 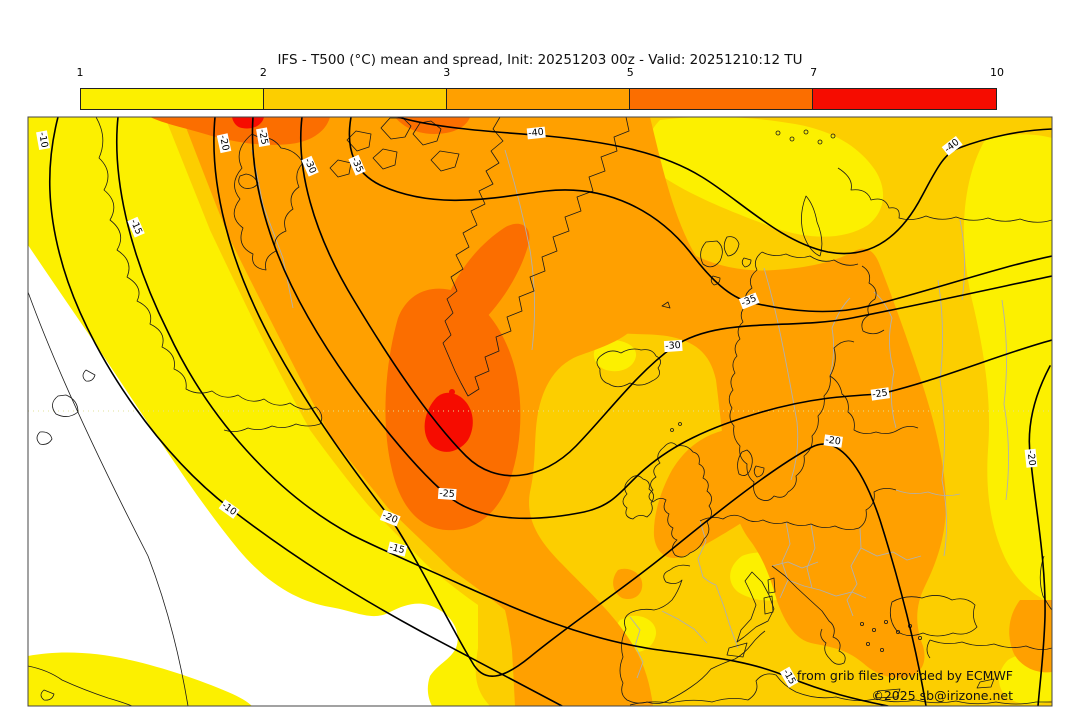 I want to click on contour-value-label: -25, so click(x=447, y=494).